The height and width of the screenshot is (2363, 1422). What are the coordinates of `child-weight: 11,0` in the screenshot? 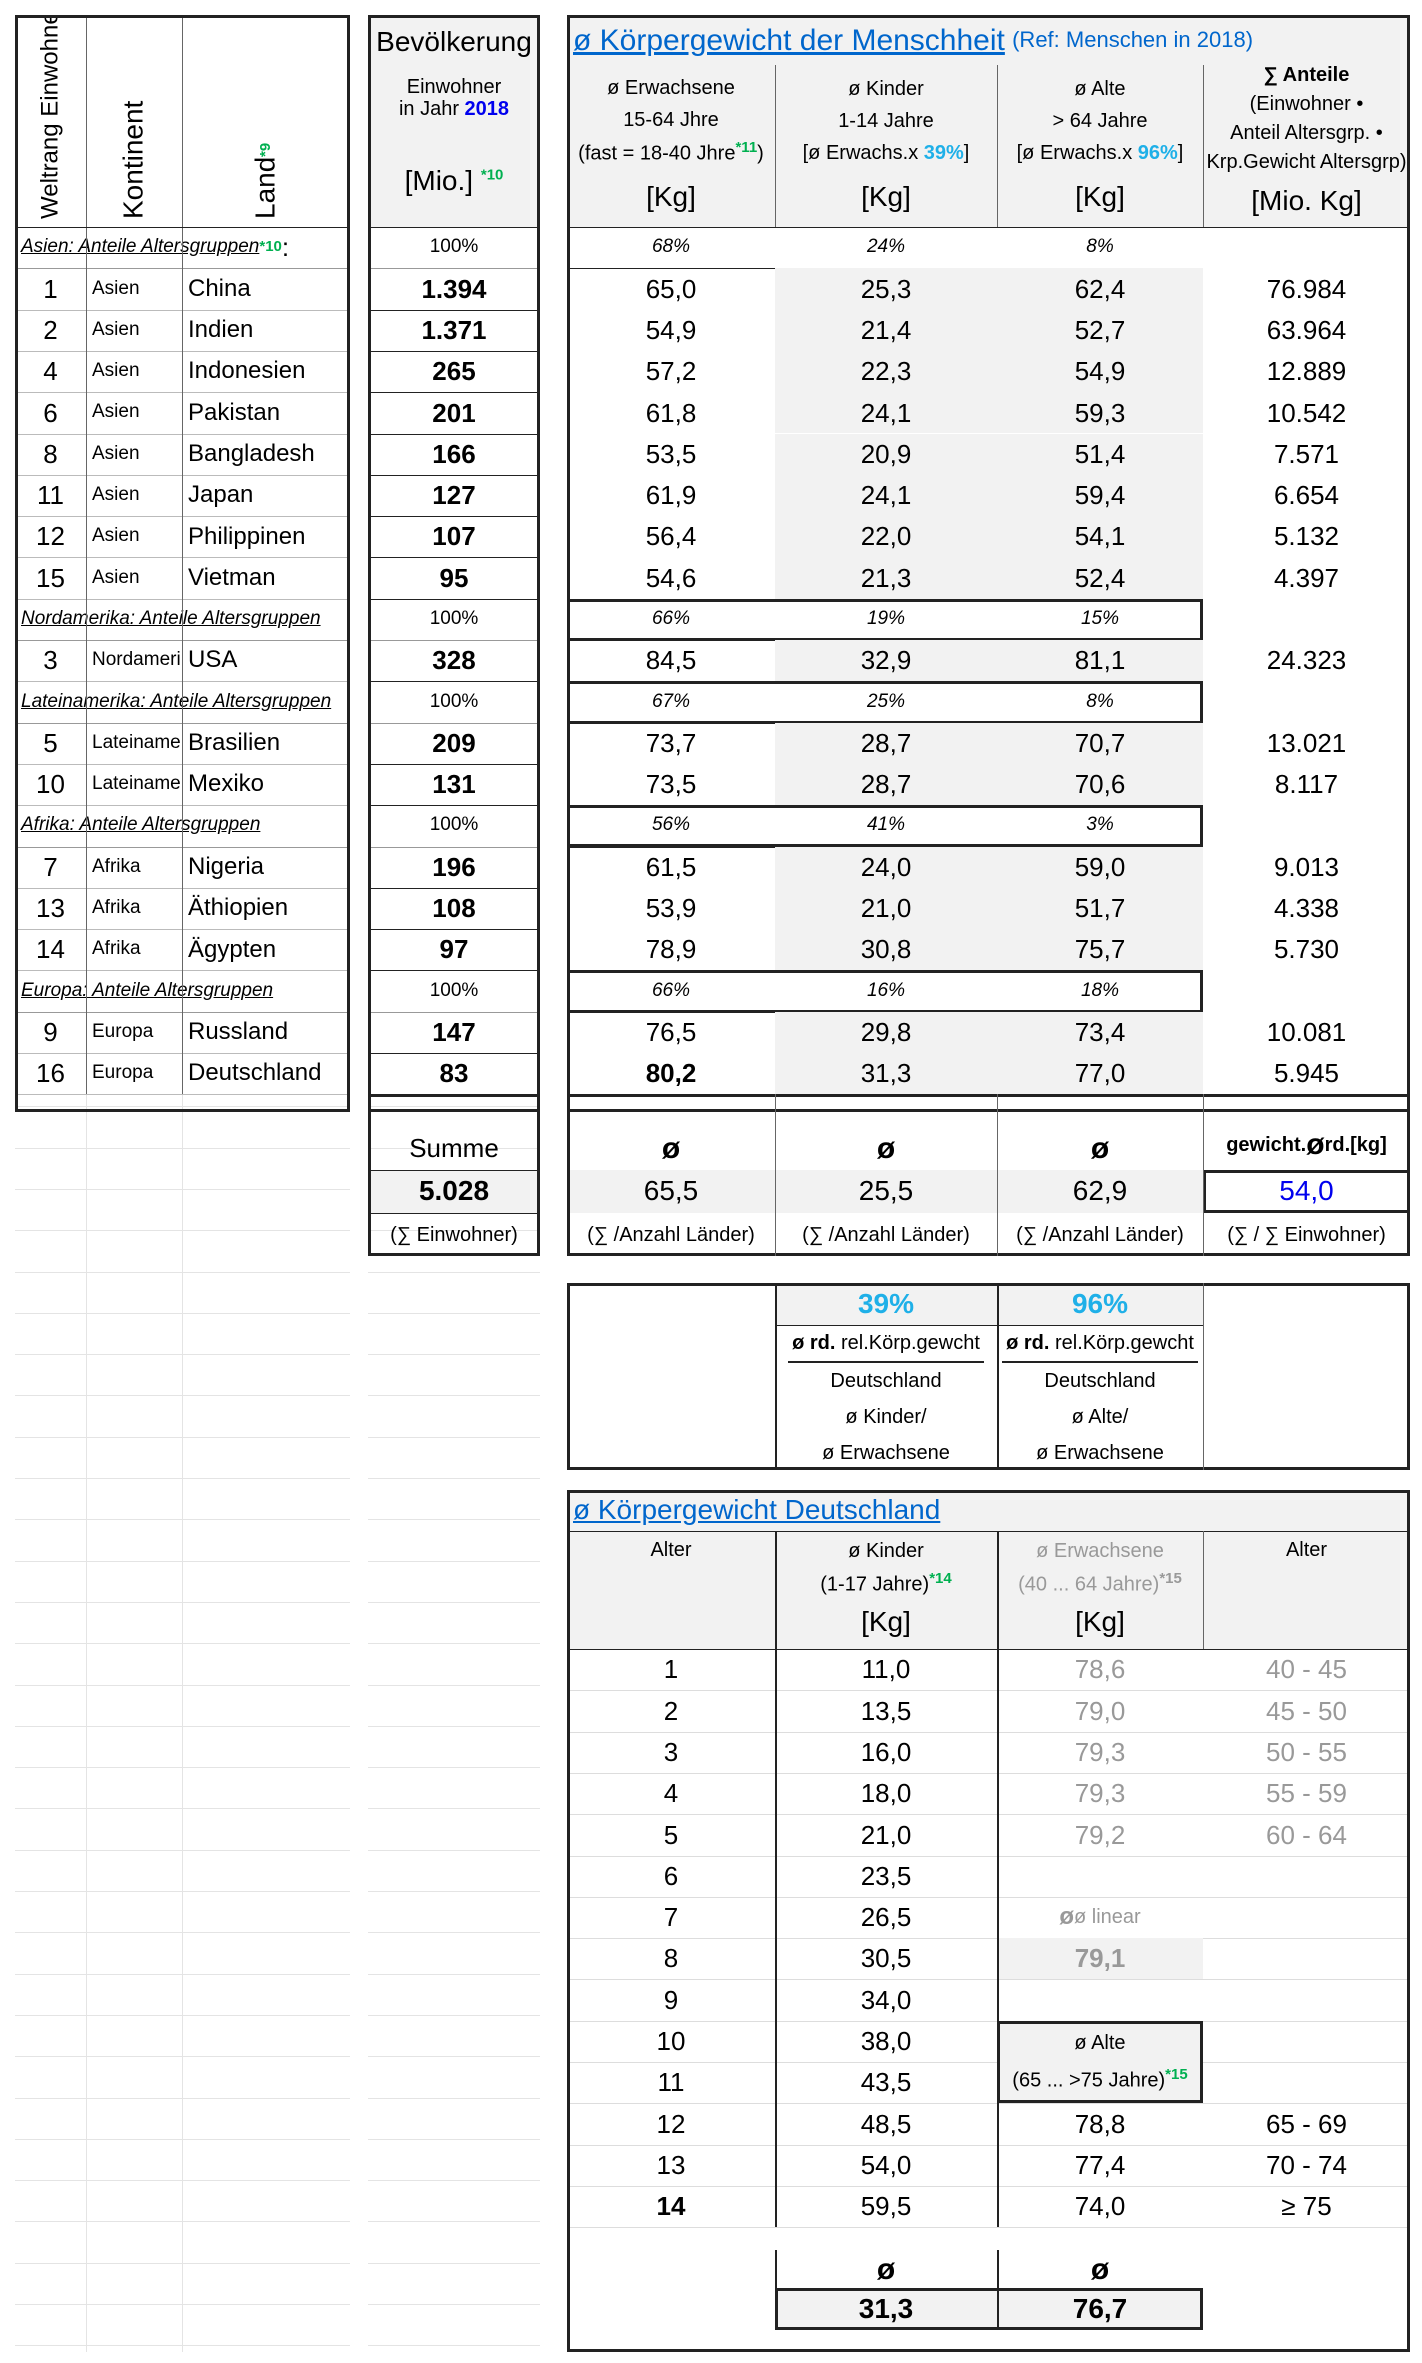 It's located at (886, 1669).